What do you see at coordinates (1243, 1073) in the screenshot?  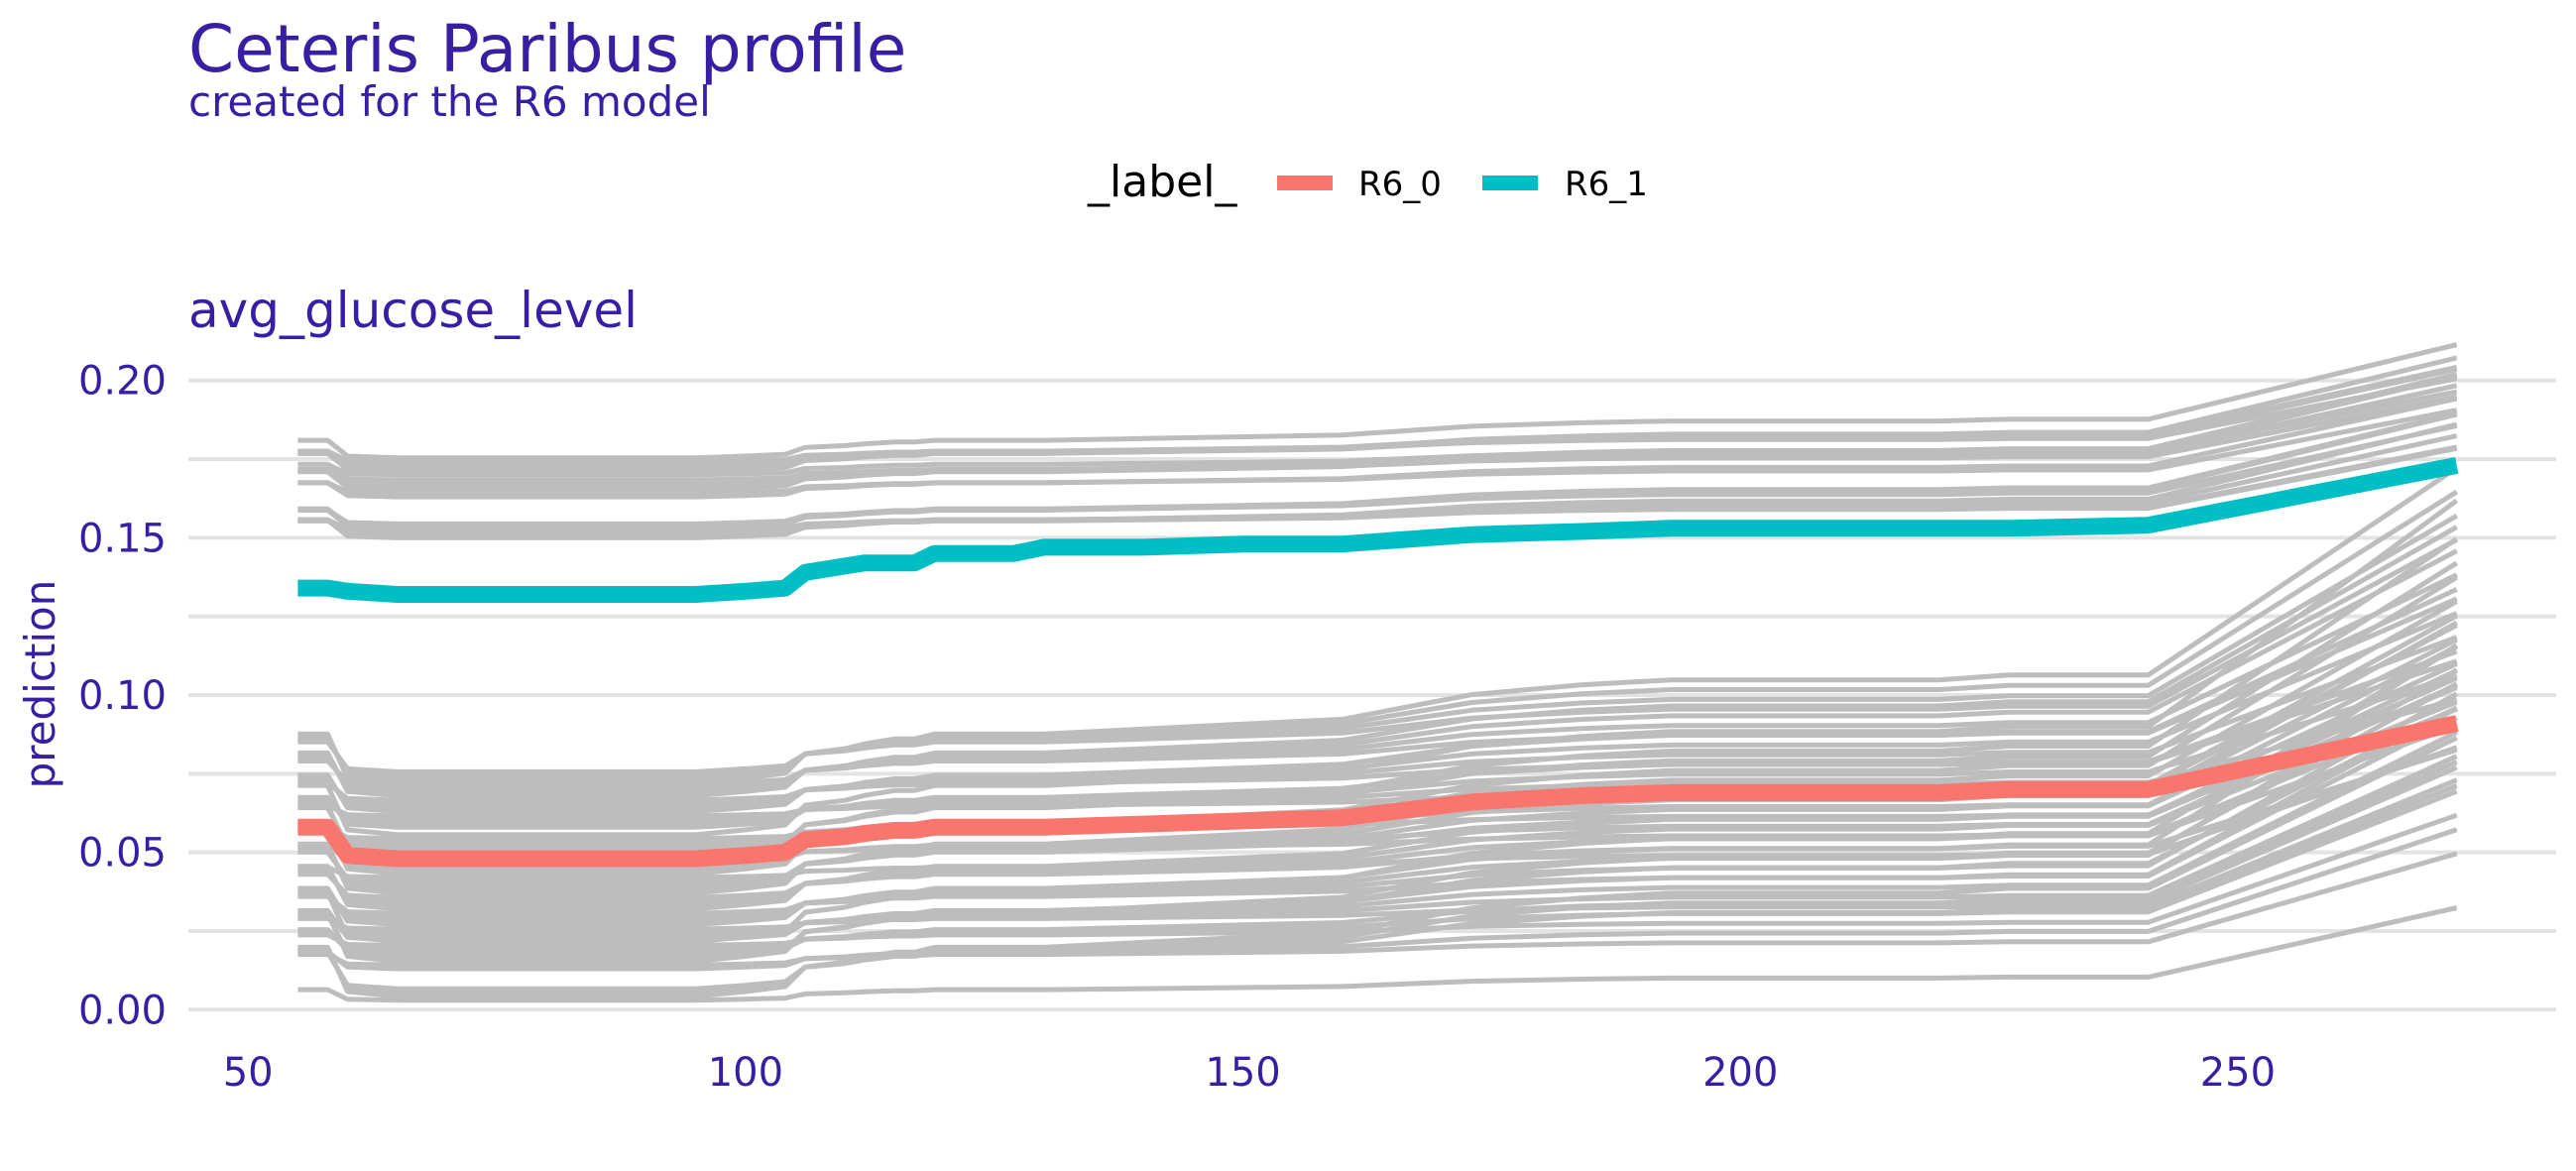 I see `x-tick-label: 150` at bounding box center [1243, 1073].